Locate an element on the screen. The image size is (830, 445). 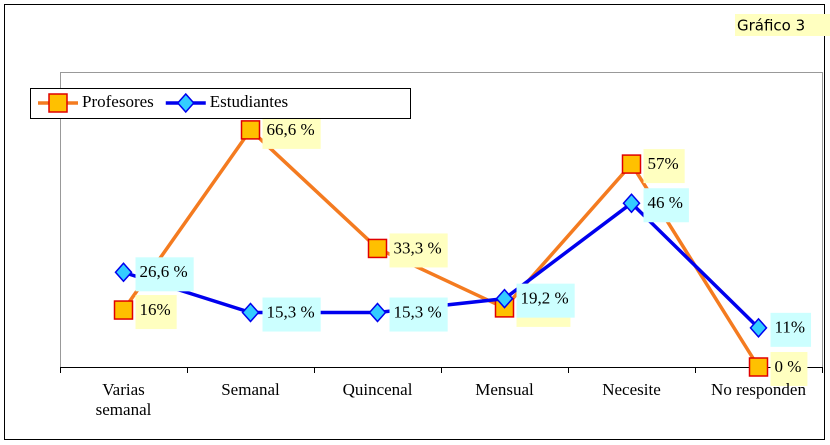
x-tick-label: Quincenal is located at coordinates (377, 389).